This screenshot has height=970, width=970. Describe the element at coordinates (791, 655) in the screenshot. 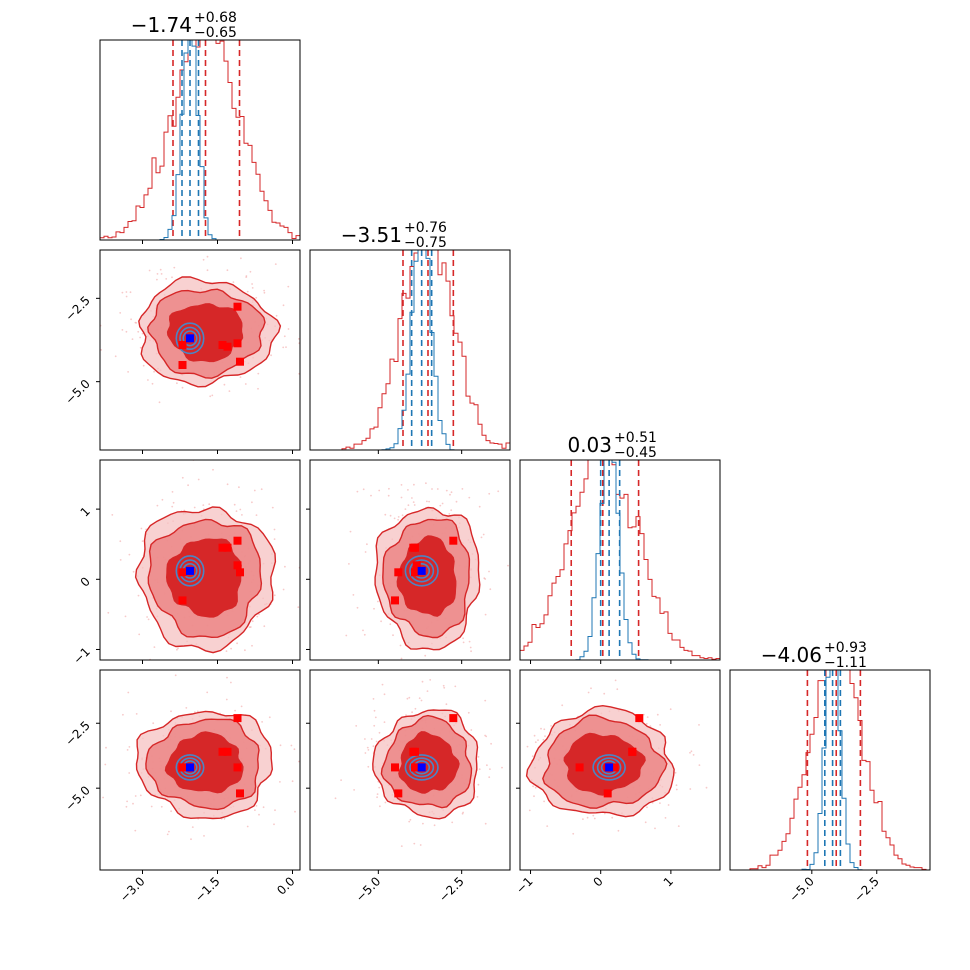

I see `panel-title-median-3: −4.06` at that location.